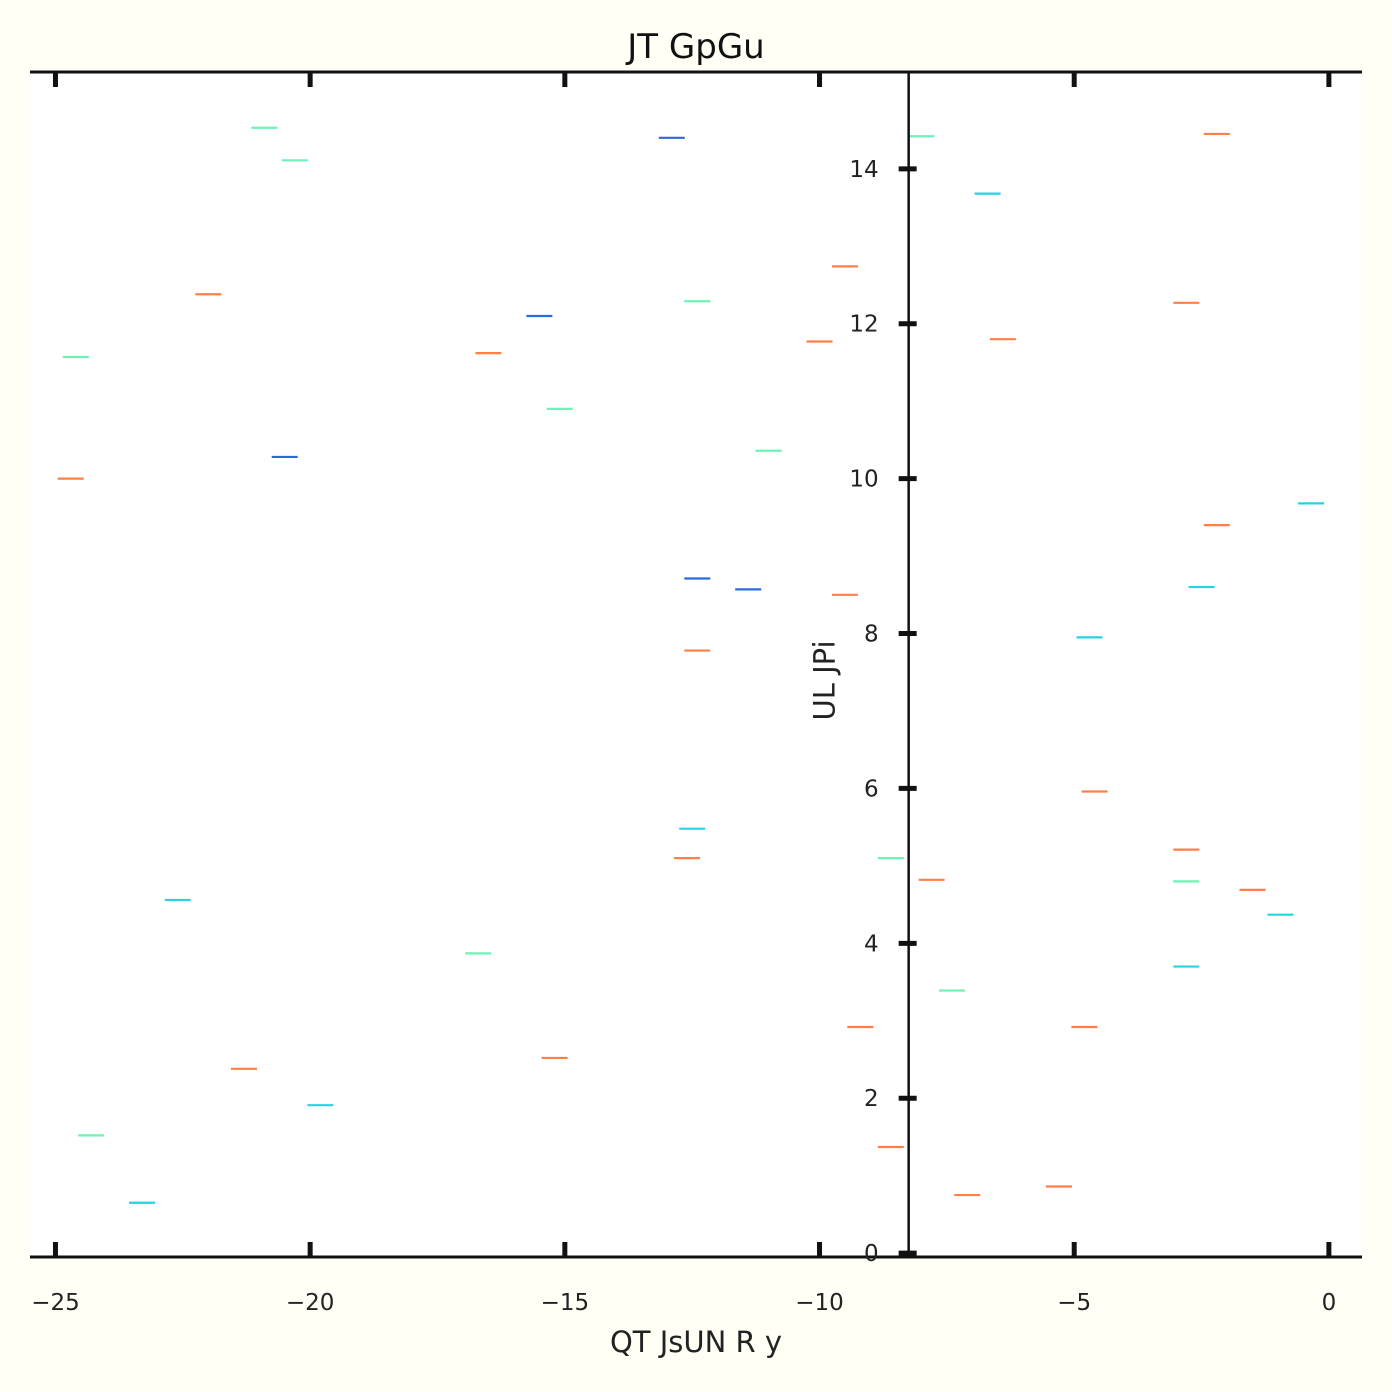 Image resolution: width=1392 pixels, height=1392 pixels. What do you see at coordinates (819, 1303) in the screenshot?
I see `x-tick-label: −10` at bounding box center [819, 1303].